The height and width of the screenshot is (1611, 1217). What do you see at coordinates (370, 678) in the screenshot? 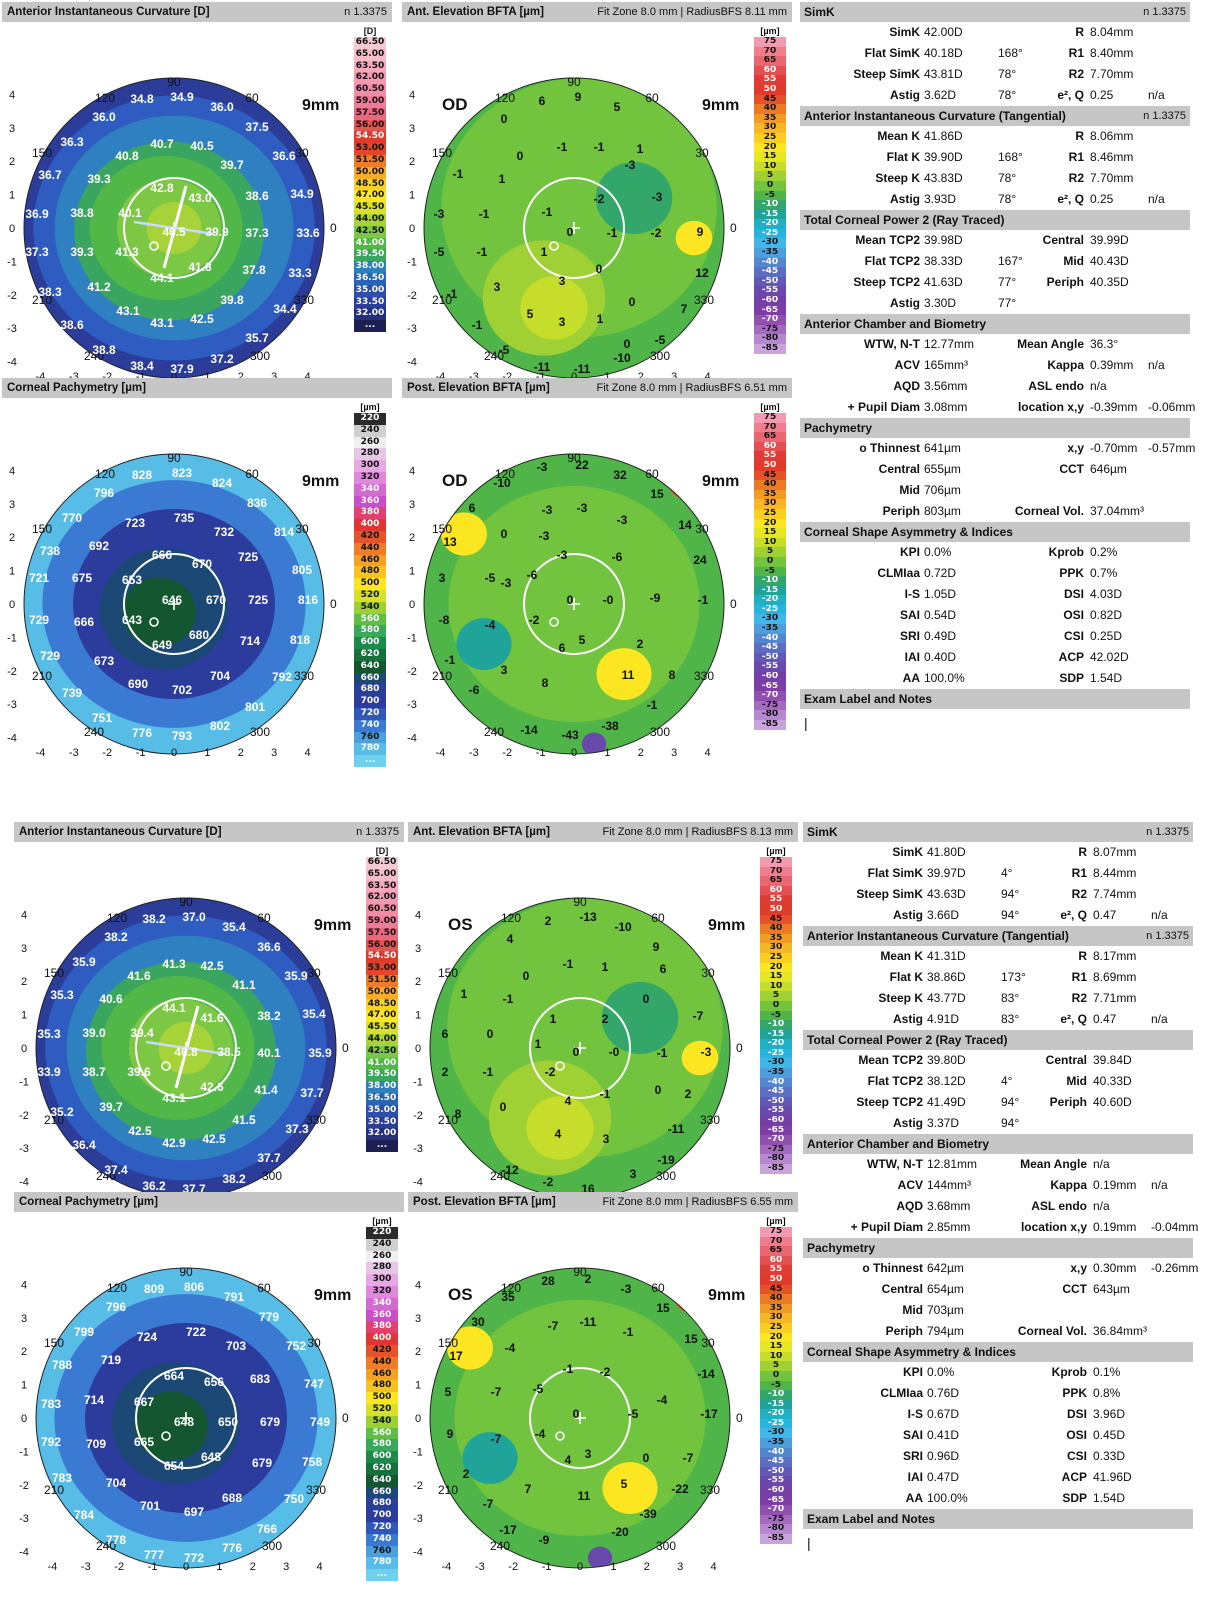
I see `scale-cell: 660` at bounding box center [370, 678].